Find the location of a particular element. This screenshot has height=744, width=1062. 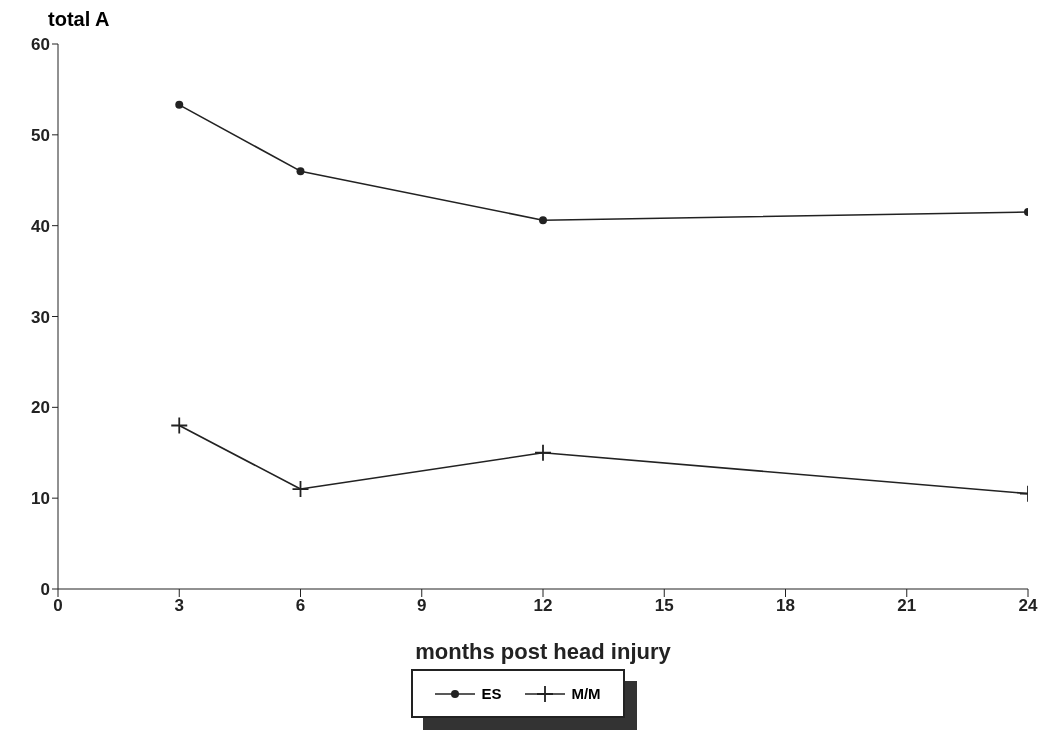

x-tick-label: 3 is located at coordinates (179, 606).